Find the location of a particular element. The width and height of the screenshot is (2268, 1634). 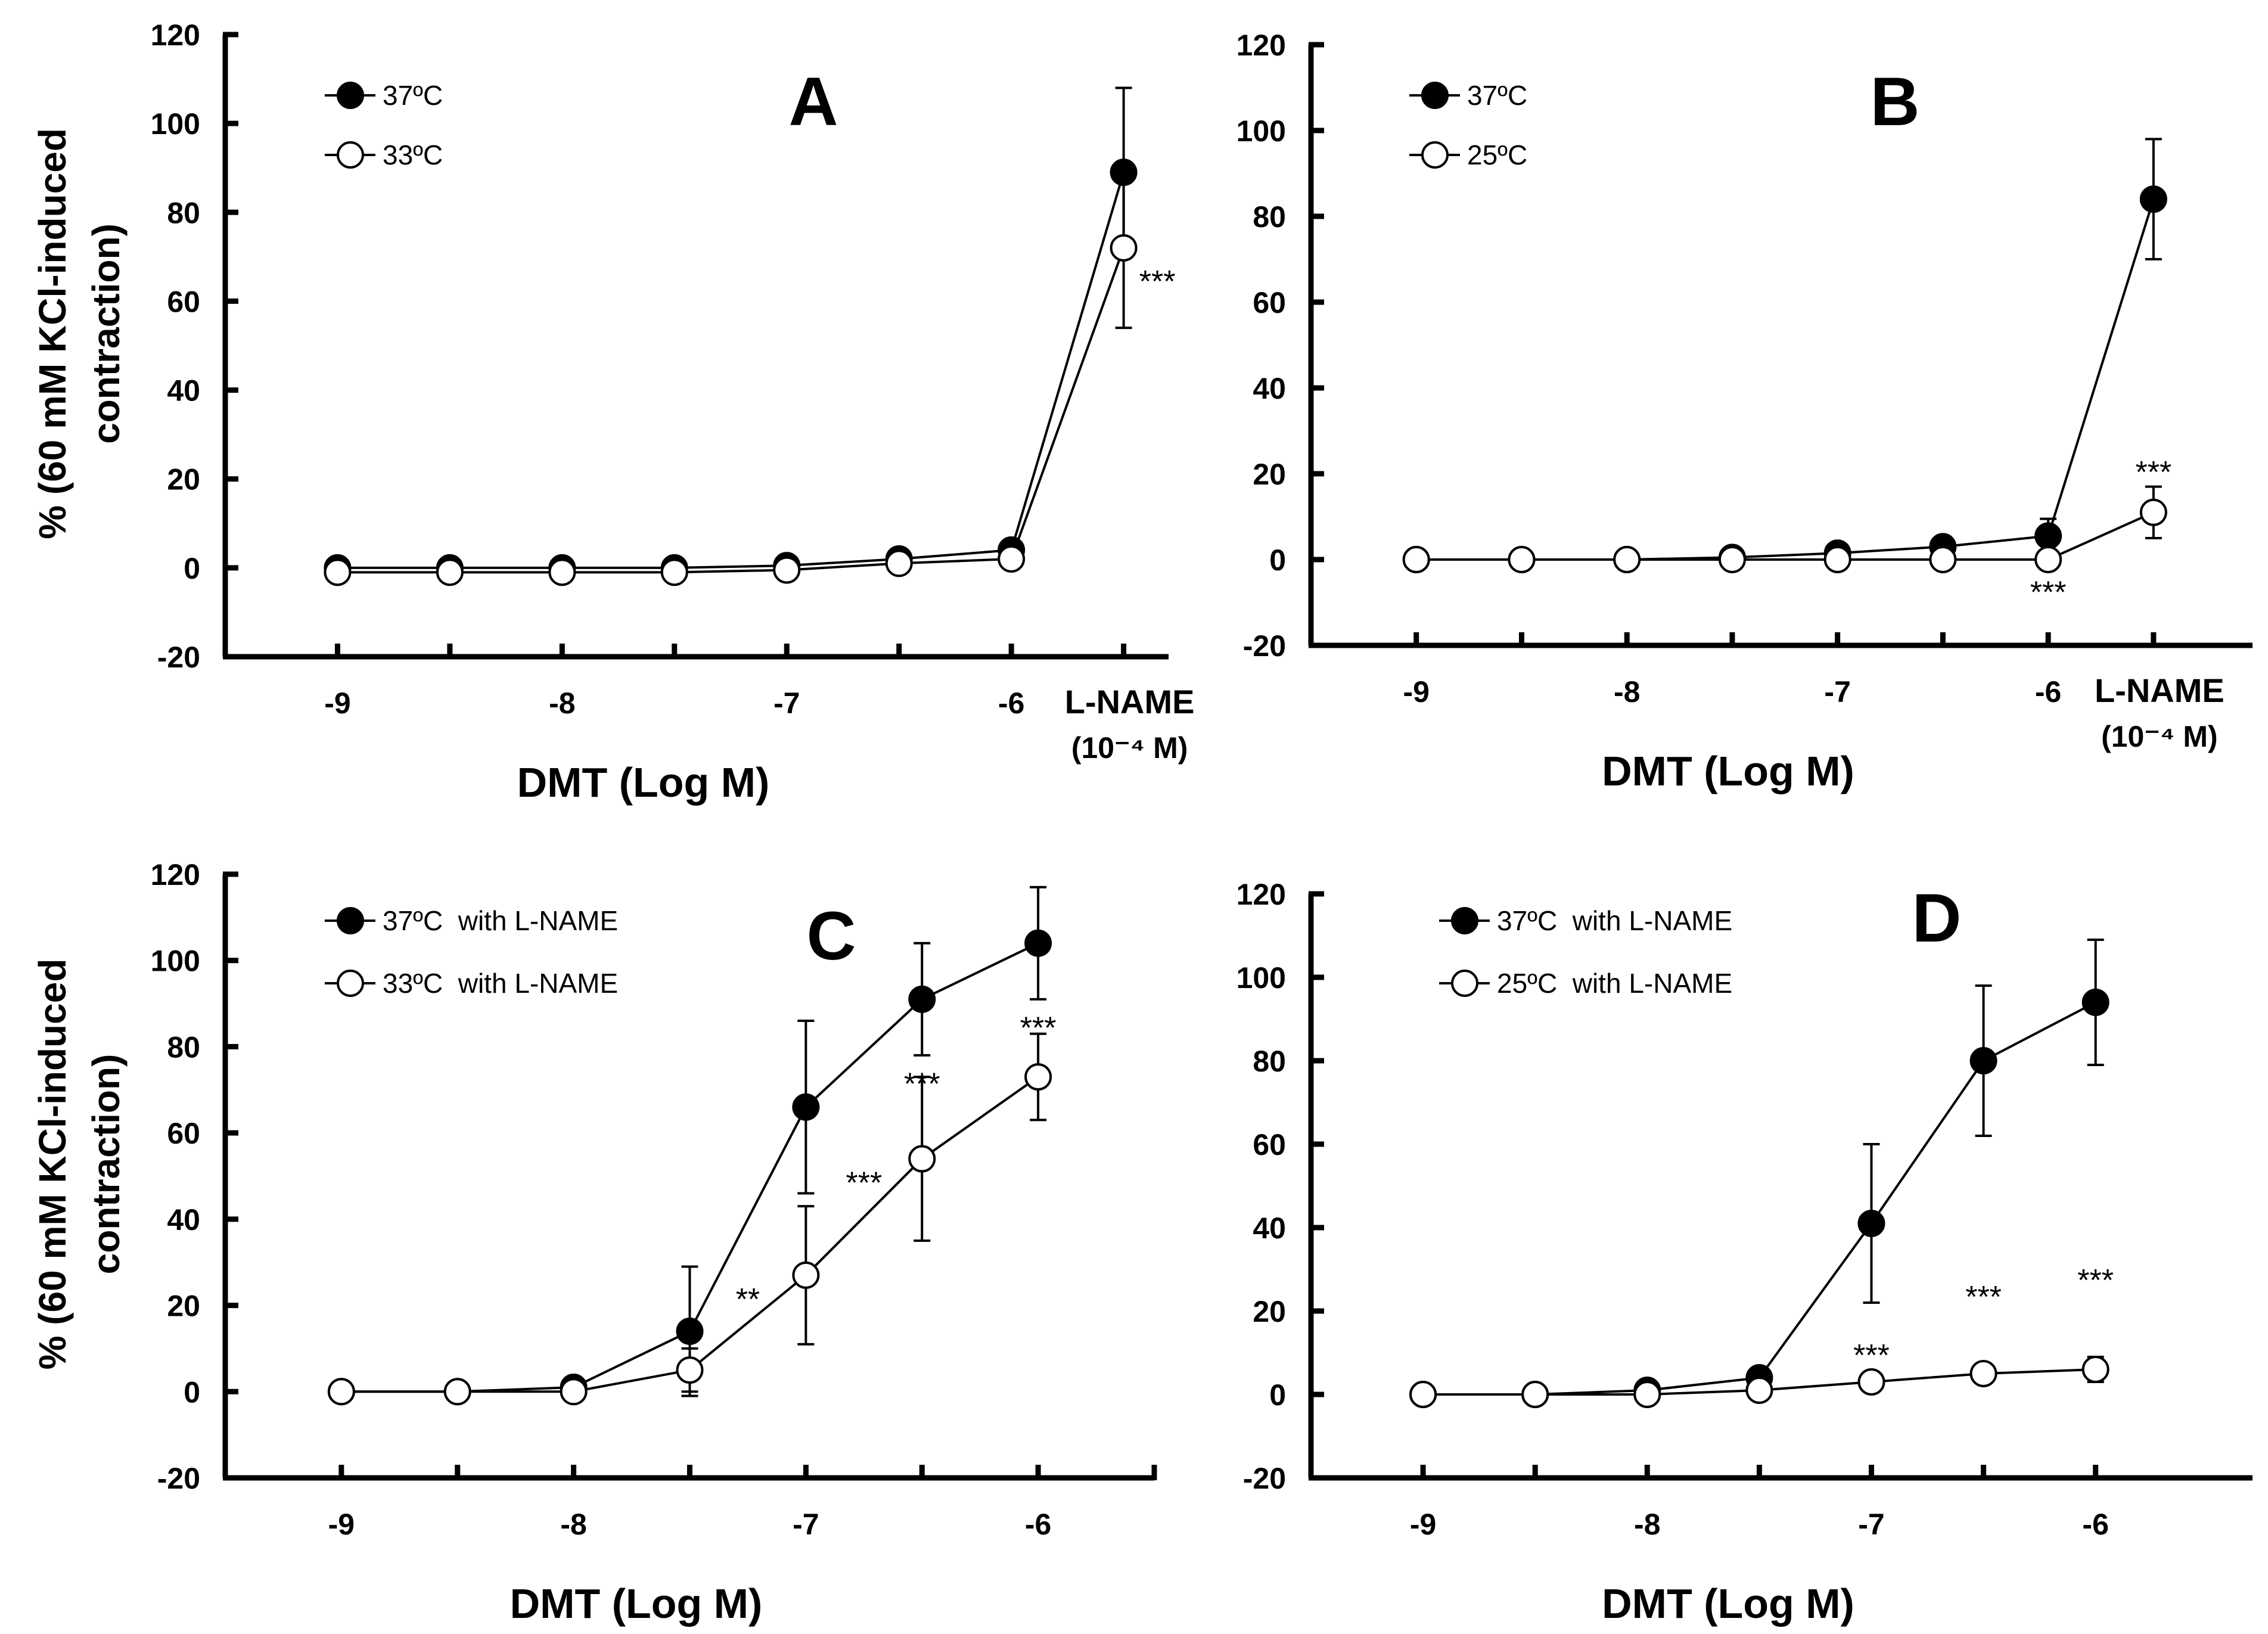

legend-entry-b-1: 37ºC is located at coordinates (1468, 95).